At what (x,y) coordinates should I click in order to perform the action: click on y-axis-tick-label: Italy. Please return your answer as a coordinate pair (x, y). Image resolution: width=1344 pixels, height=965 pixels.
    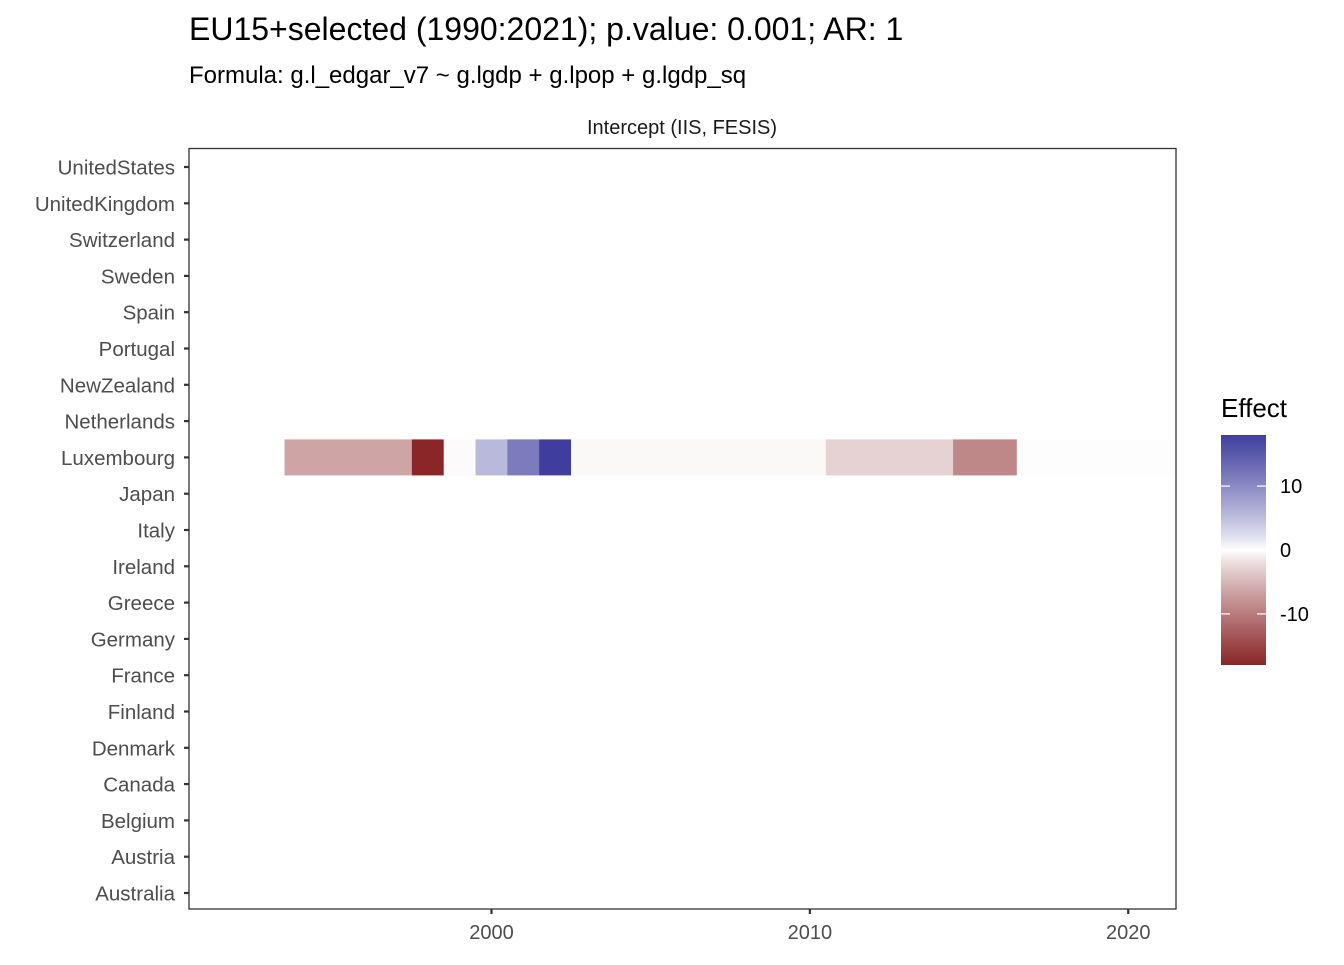
    Looking at the image, I should click on (156, 531).